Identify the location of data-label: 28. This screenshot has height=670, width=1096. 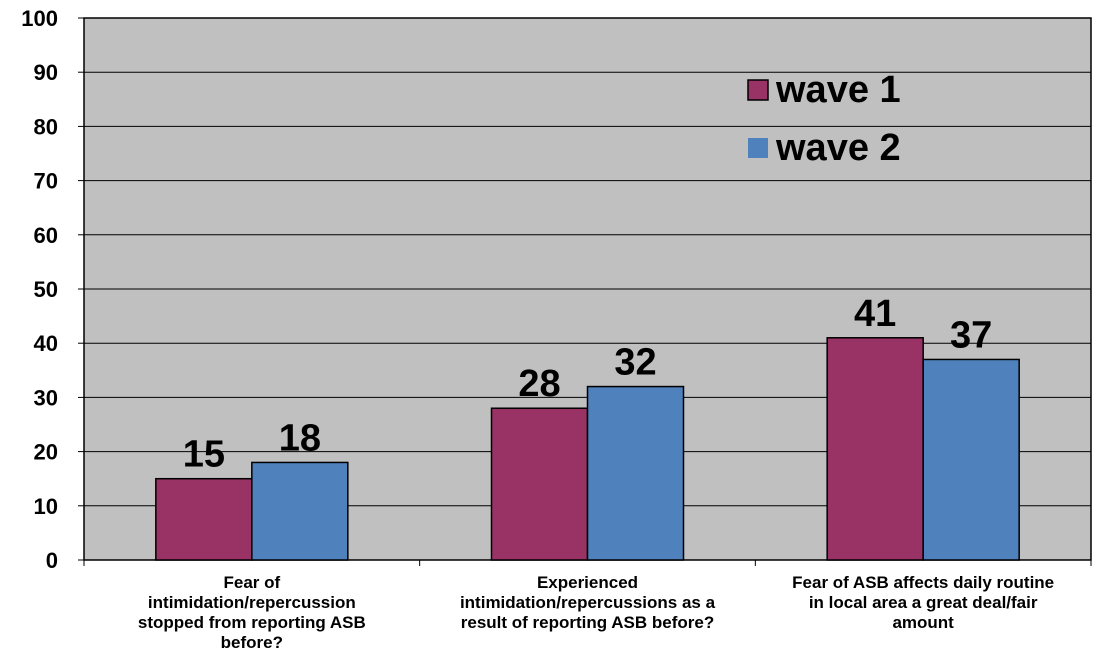
(539, 384).